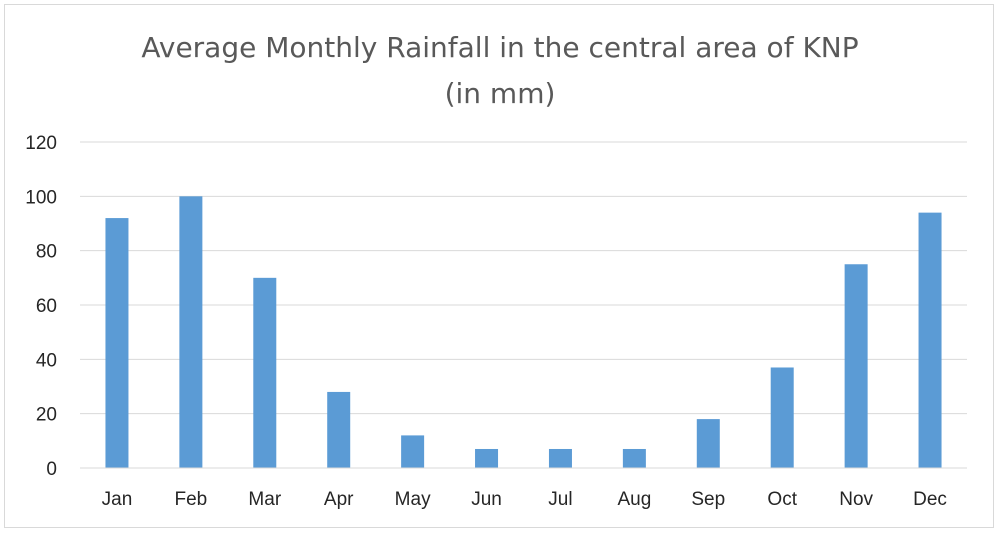 The width and height of the screenshot is (1000, 534). Describe the element at coordinates (191, 332) in the screenshot. I see `bar-feb` at that location.